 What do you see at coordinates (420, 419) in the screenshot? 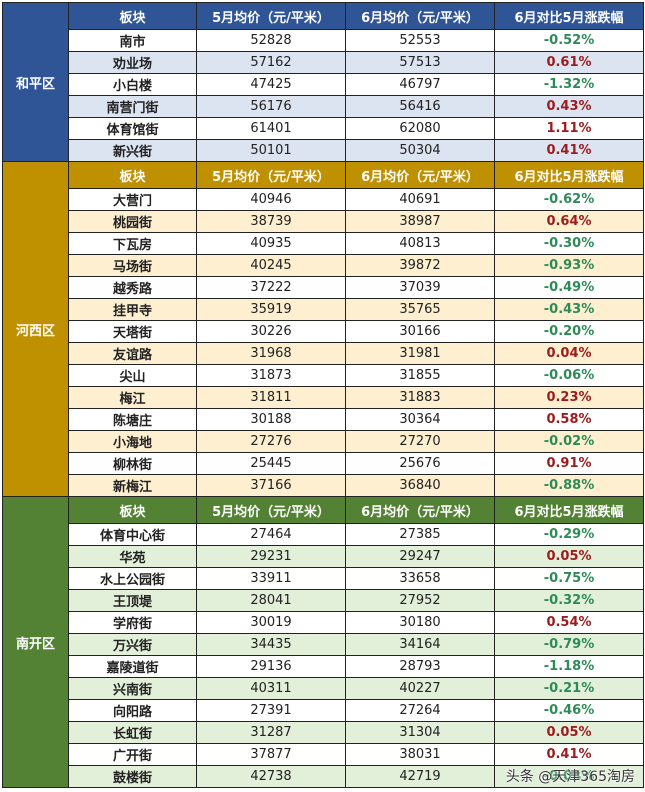
I see `jun-price: 30364` at bounding box center [420, 419].